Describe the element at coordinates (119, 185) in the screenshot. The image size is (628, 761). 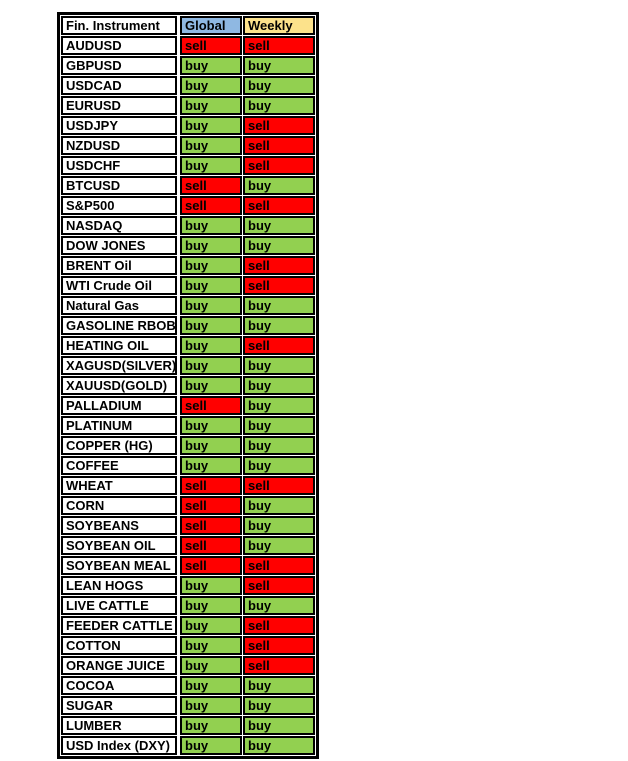
I see `instrument-cell: BTCUSD` at that location.